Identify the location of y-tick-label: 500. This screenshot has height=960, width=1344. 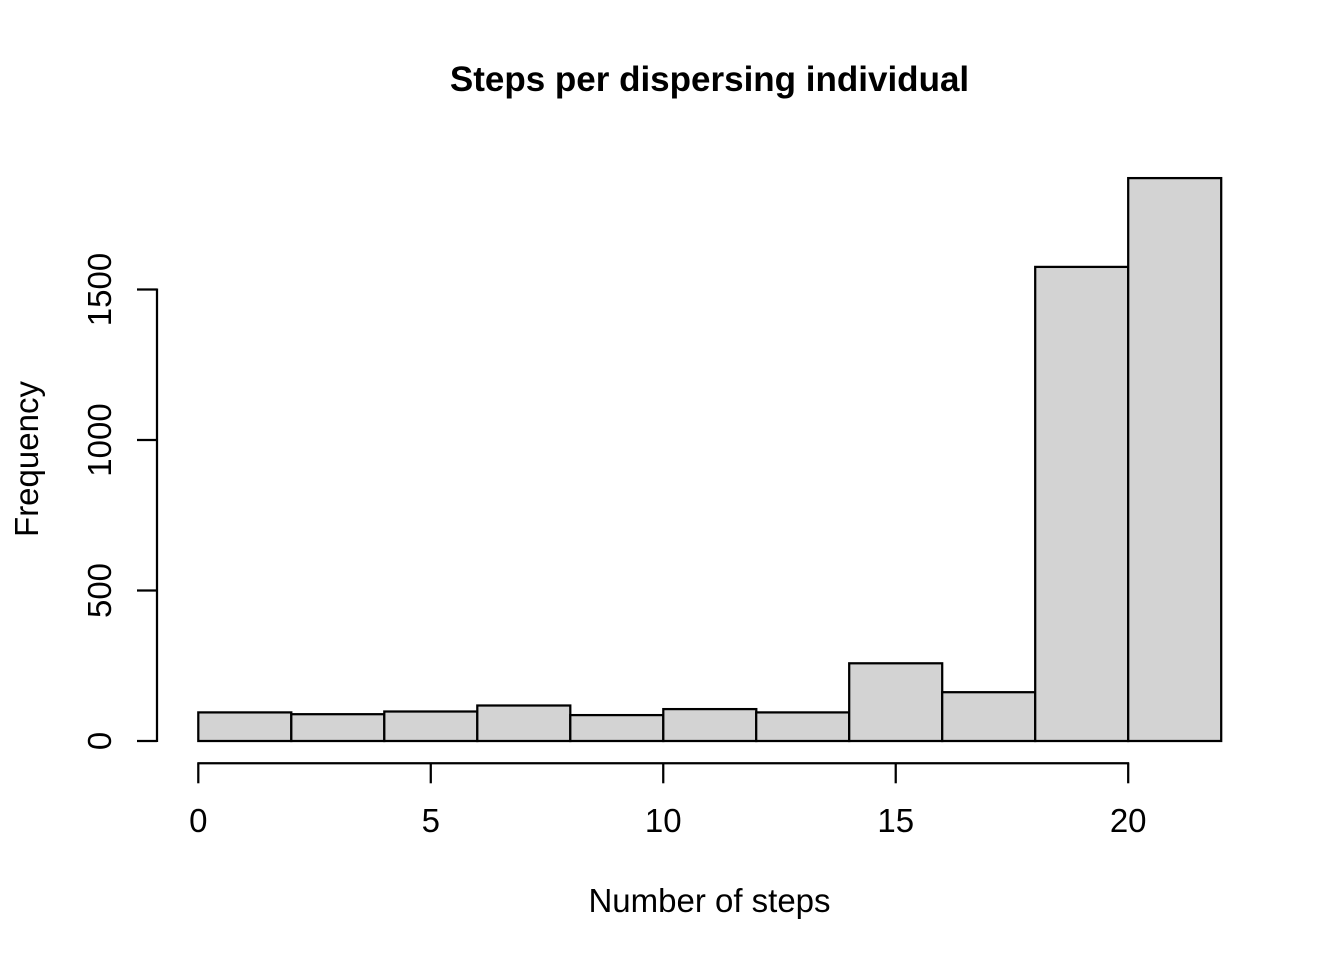
(99, 590).